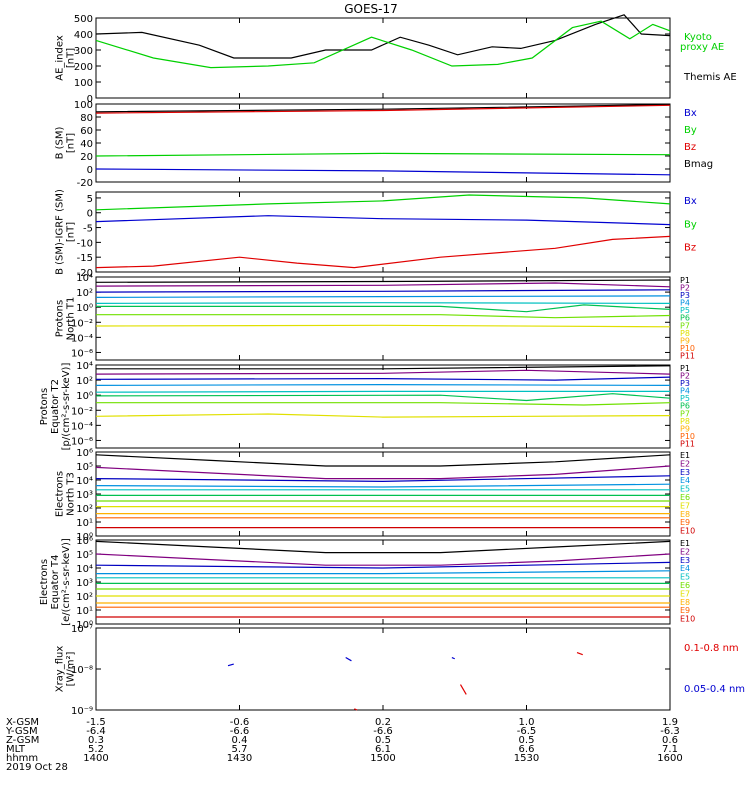 The width and height of the screenshot is (750, 800). I want to click on ephemeris-value: 1400, so click(95, 758).